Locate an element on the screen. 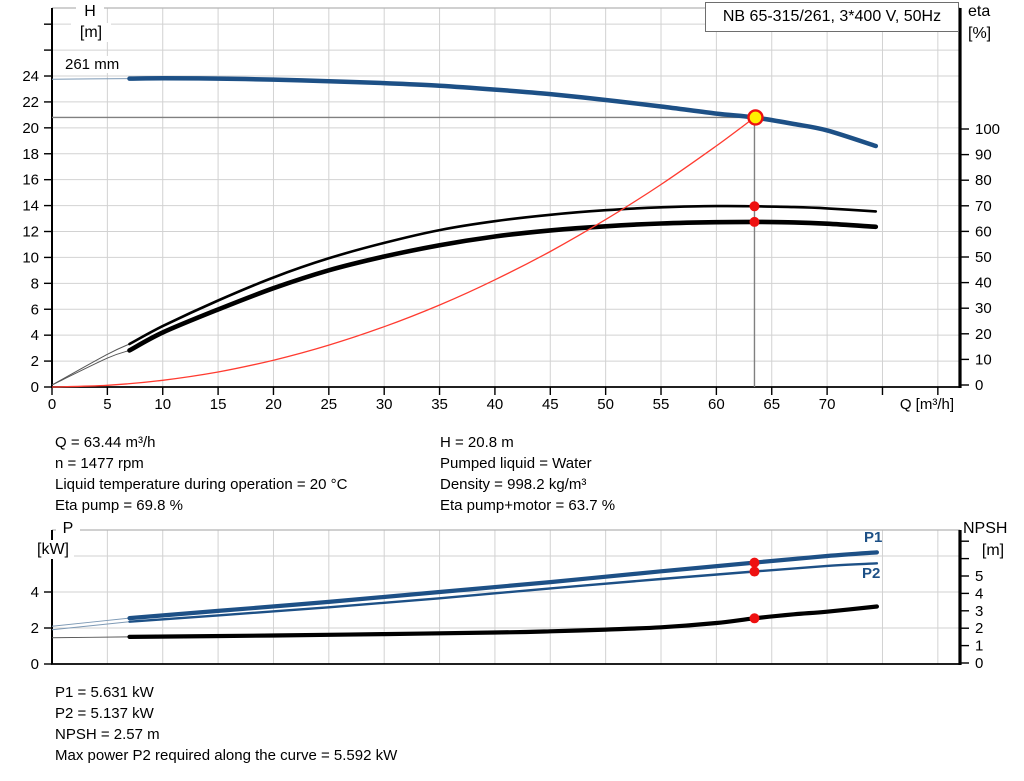 The height and width of the screenshot is (781, 1024). svg-text: 55 is located at coordinates (661, 404).